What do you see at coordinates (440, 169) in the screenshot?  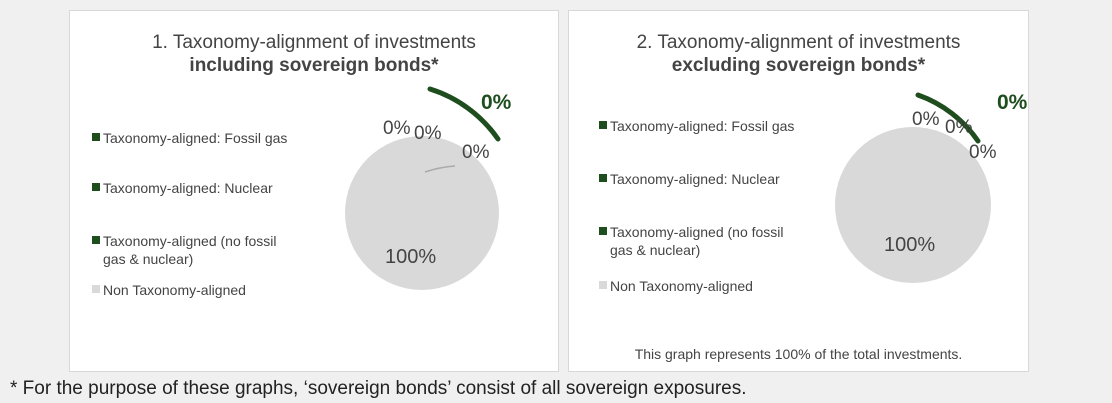 I see `leader-line` at bounding box center [440, 169].